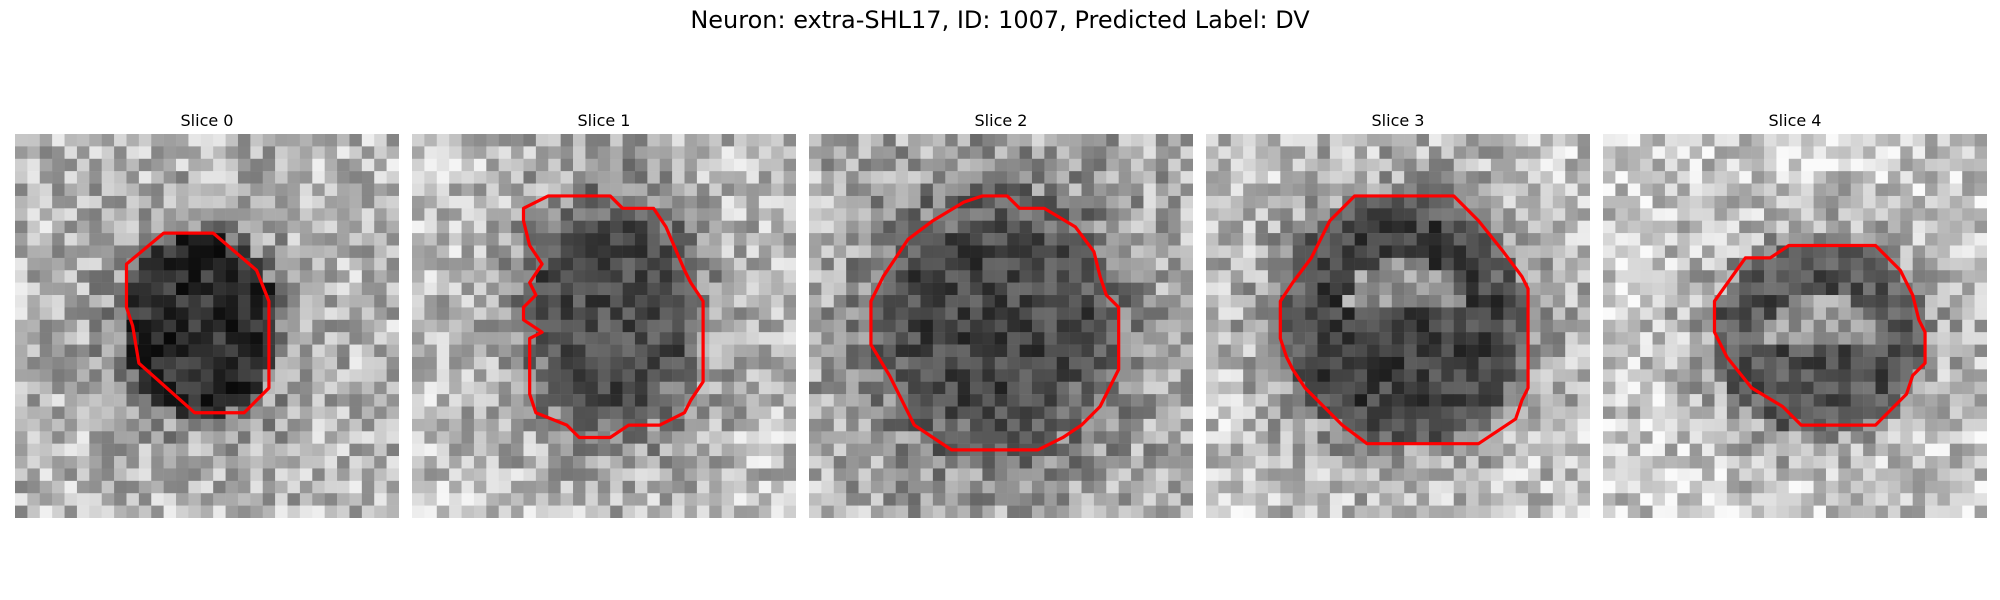 The width and height of the screenshot is (2000, 600). What do you see at coordinates (1398, 120) in the screenshot?
I see `slice-title: Slice 3` at bounding box center [1398, 120].